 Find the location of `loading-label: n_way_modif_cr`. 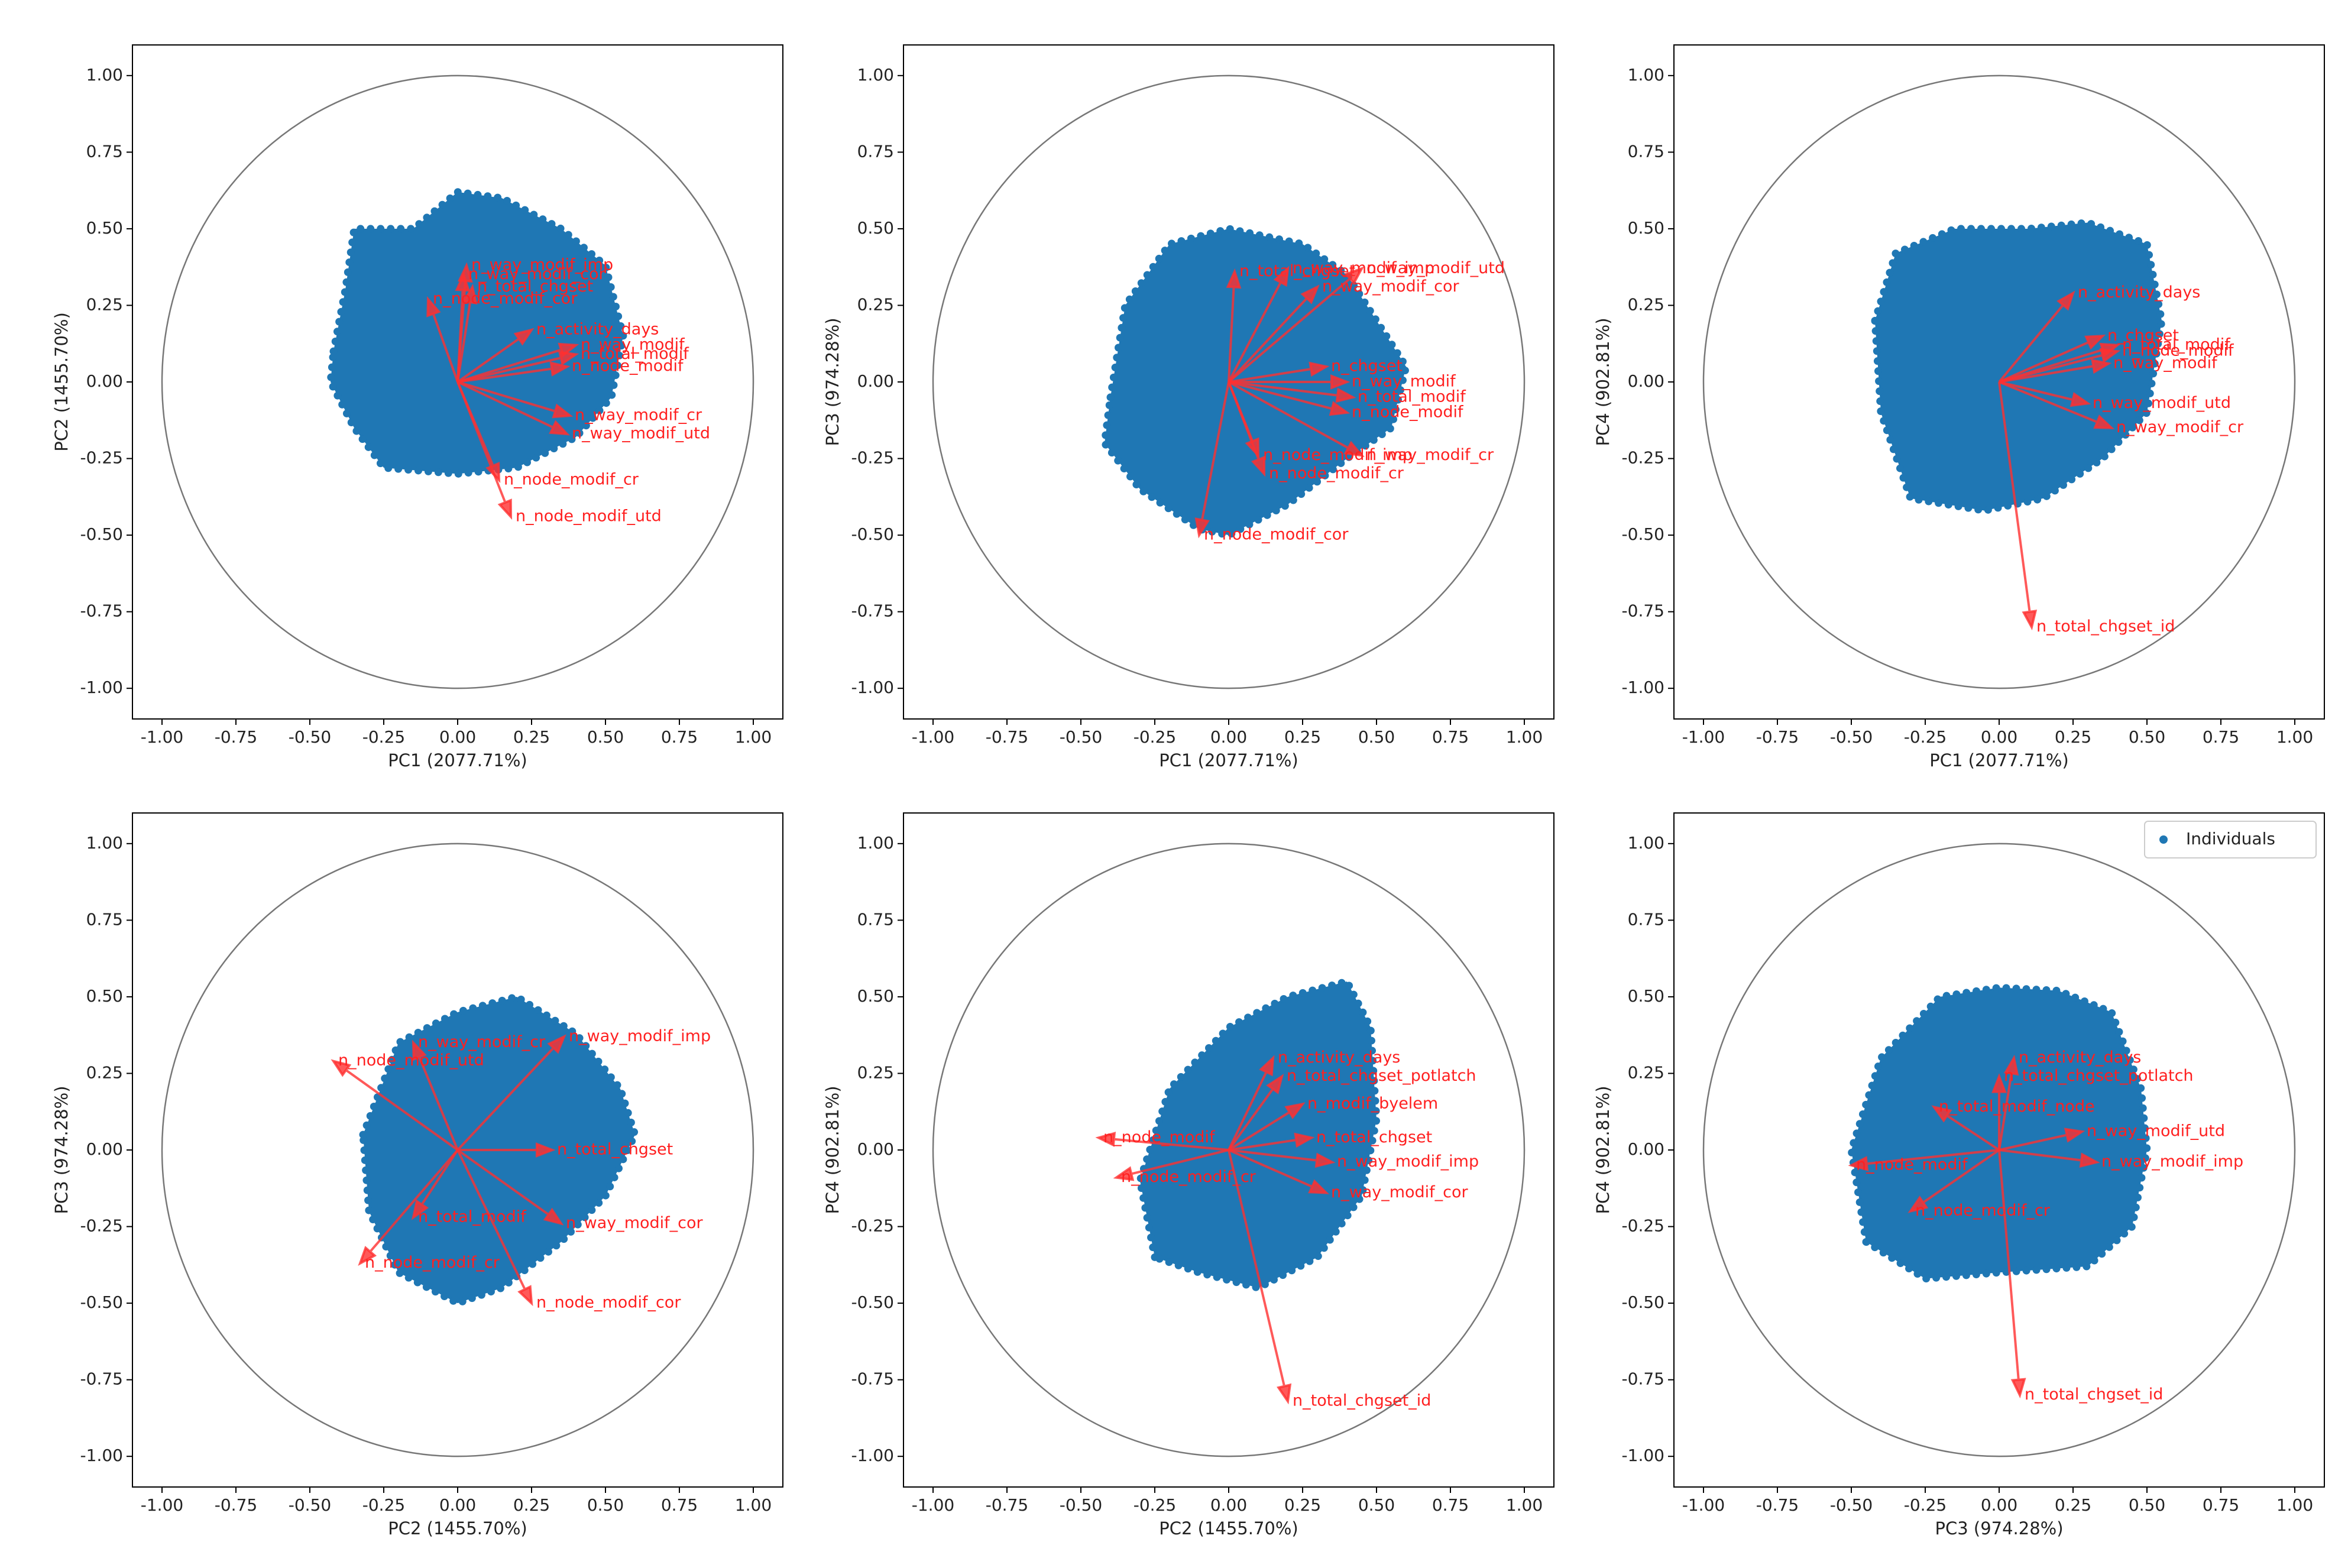

loading-label: n_way_modif_cr is located at coordinates (2180, 427).